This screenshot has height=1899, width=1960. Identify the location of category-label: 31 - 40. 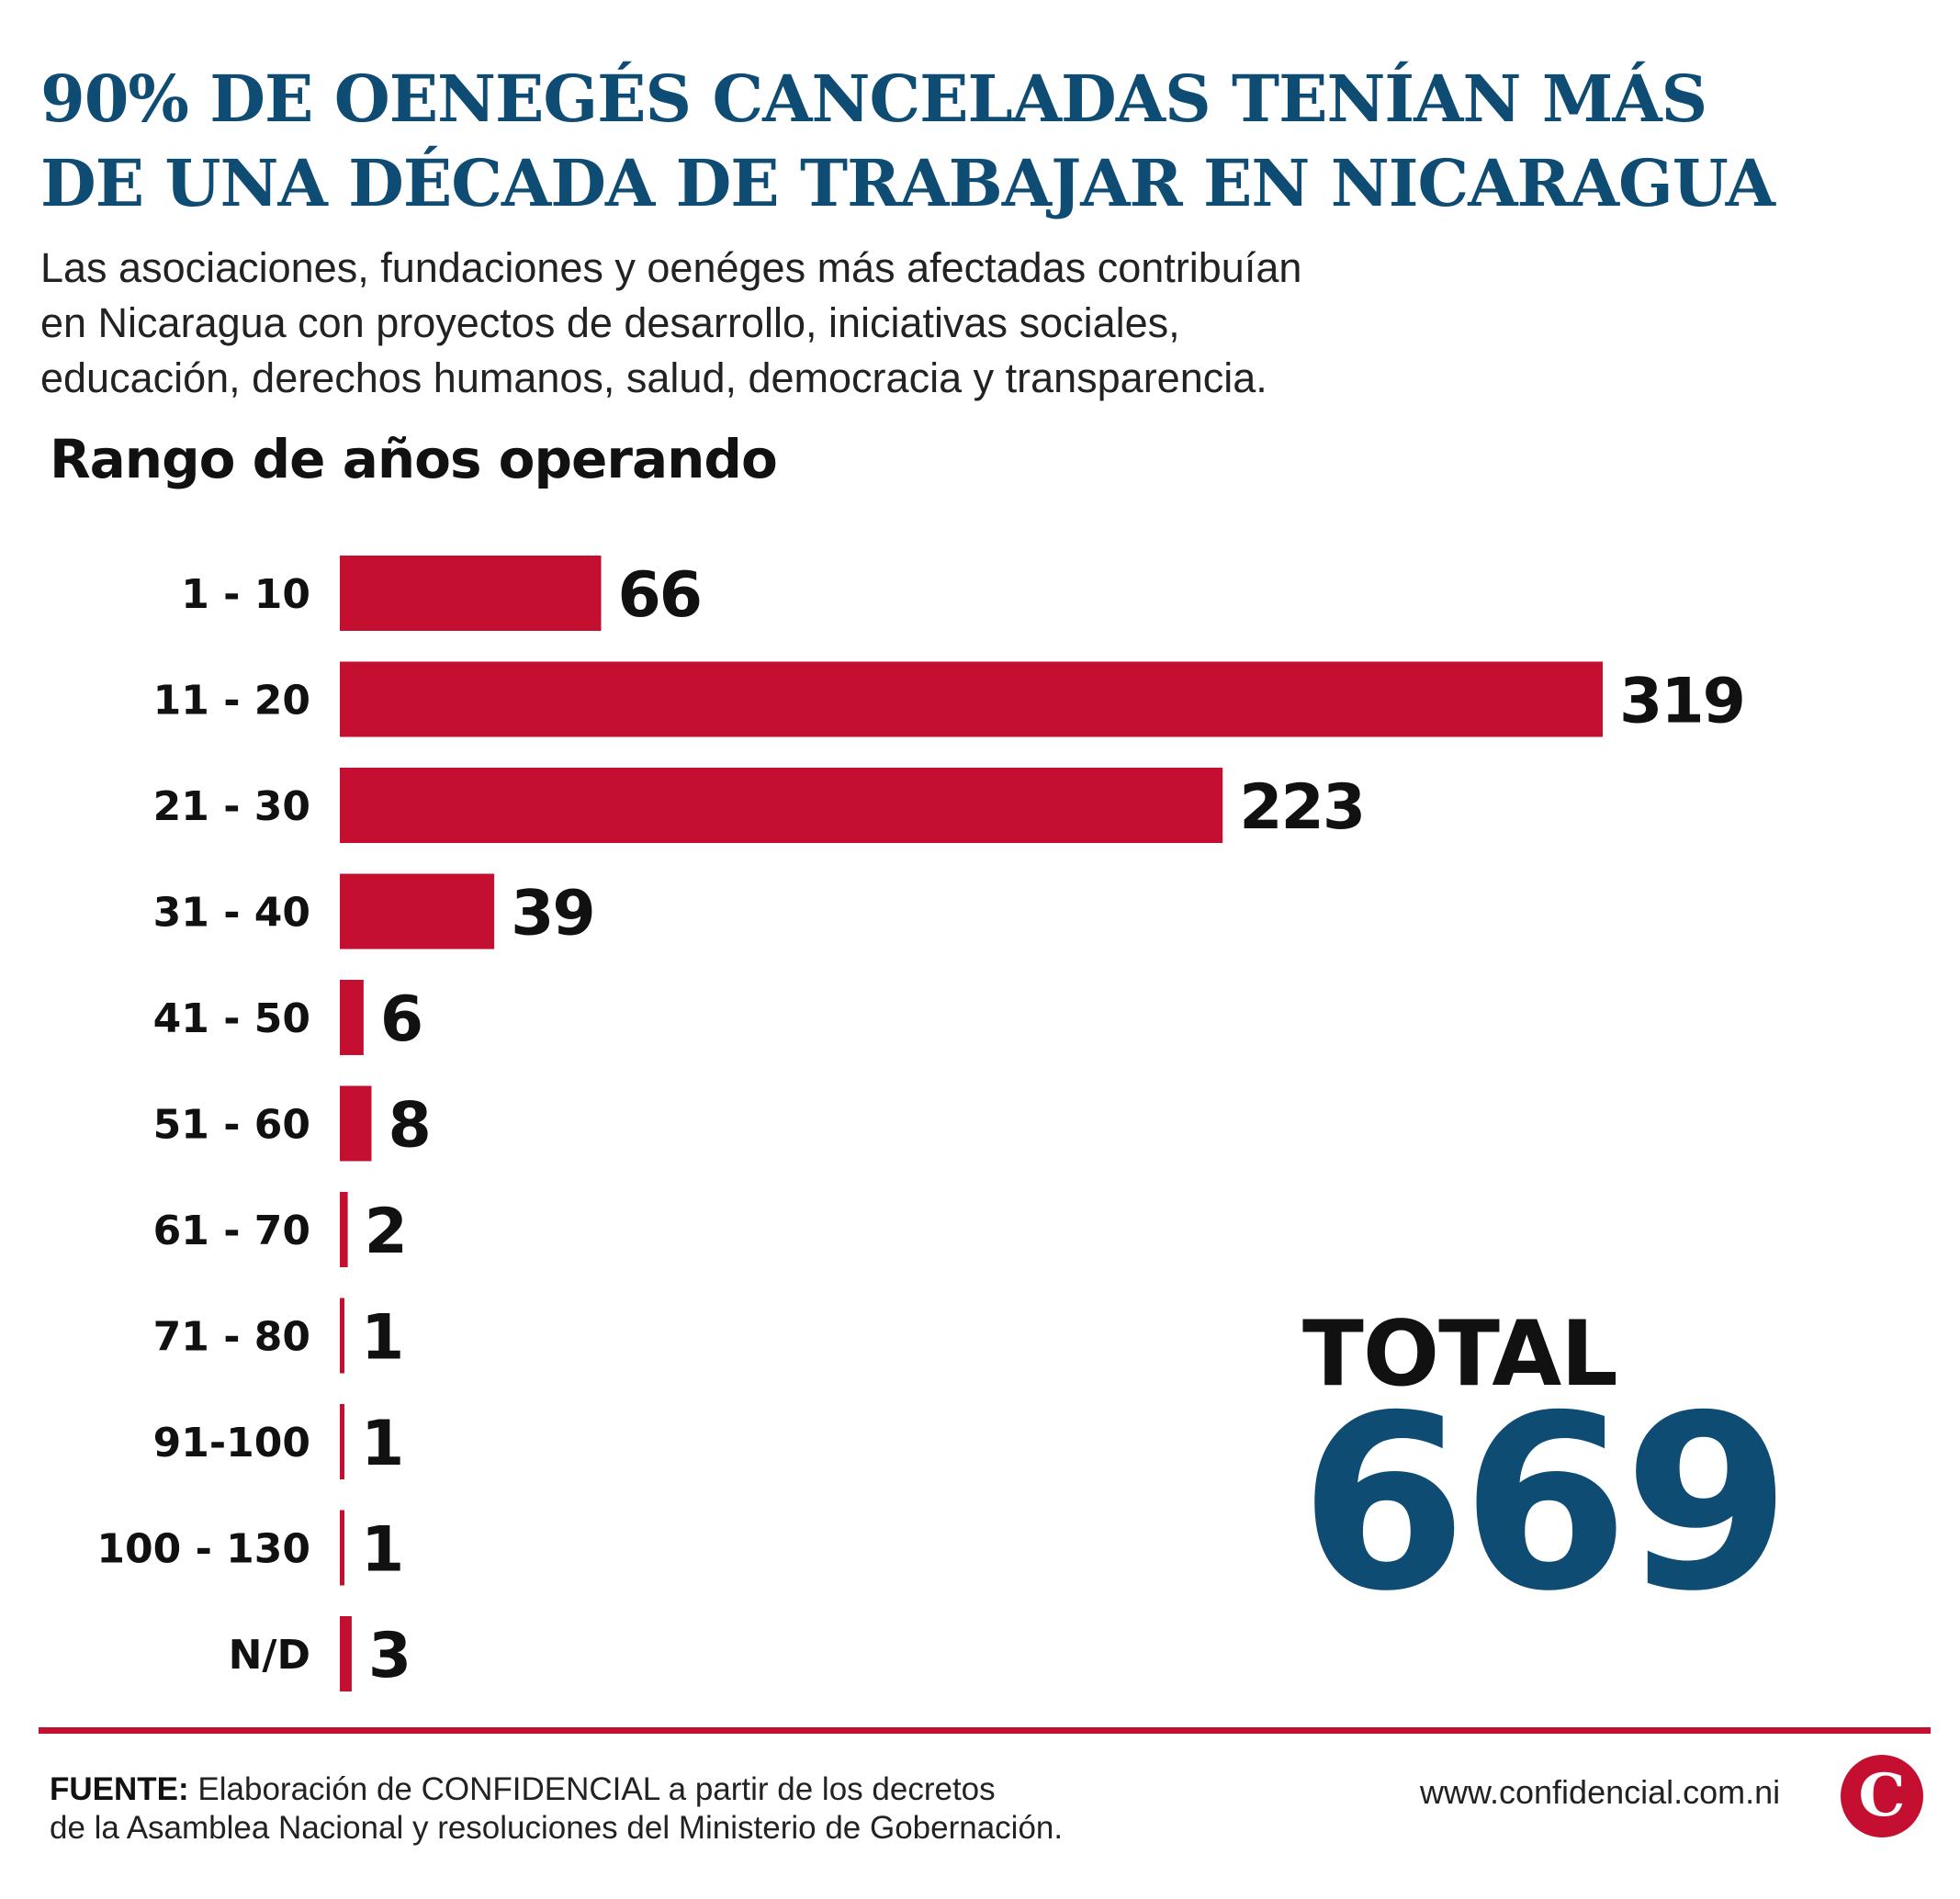
(231, 913).